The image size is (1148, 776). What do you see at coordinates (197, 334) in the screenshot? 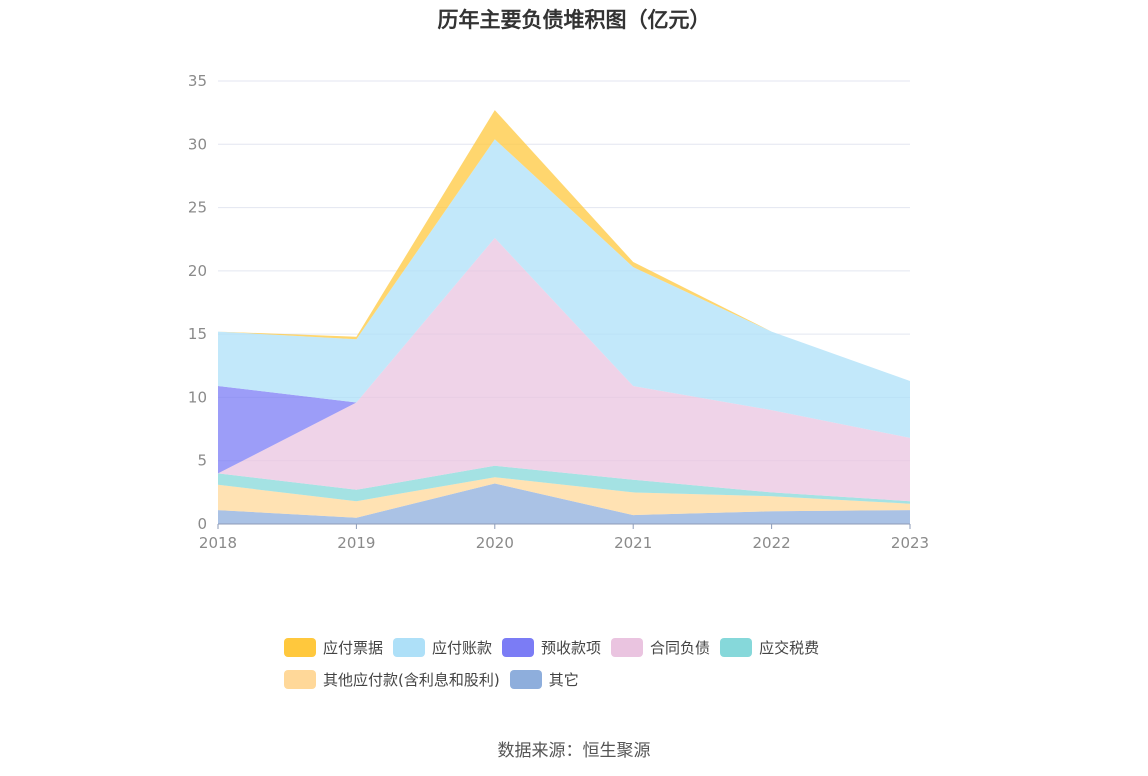
I see `y-tick-label: 15` at bounding box center [197, 334].